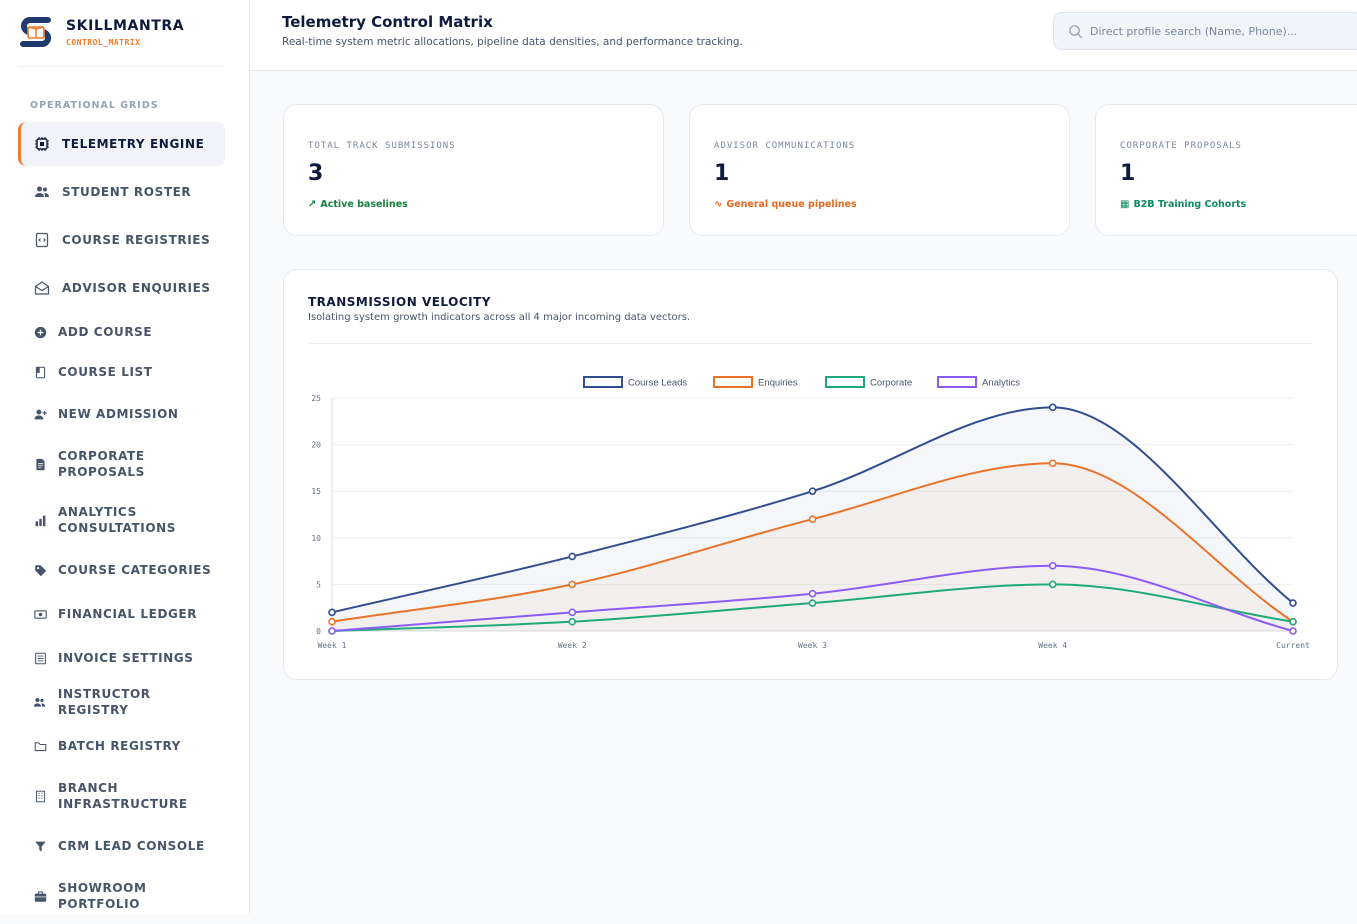 The image size is (1357, 924). I want to click on sidebar-item-label: BATCH REGISTRY, so click(119, 746).